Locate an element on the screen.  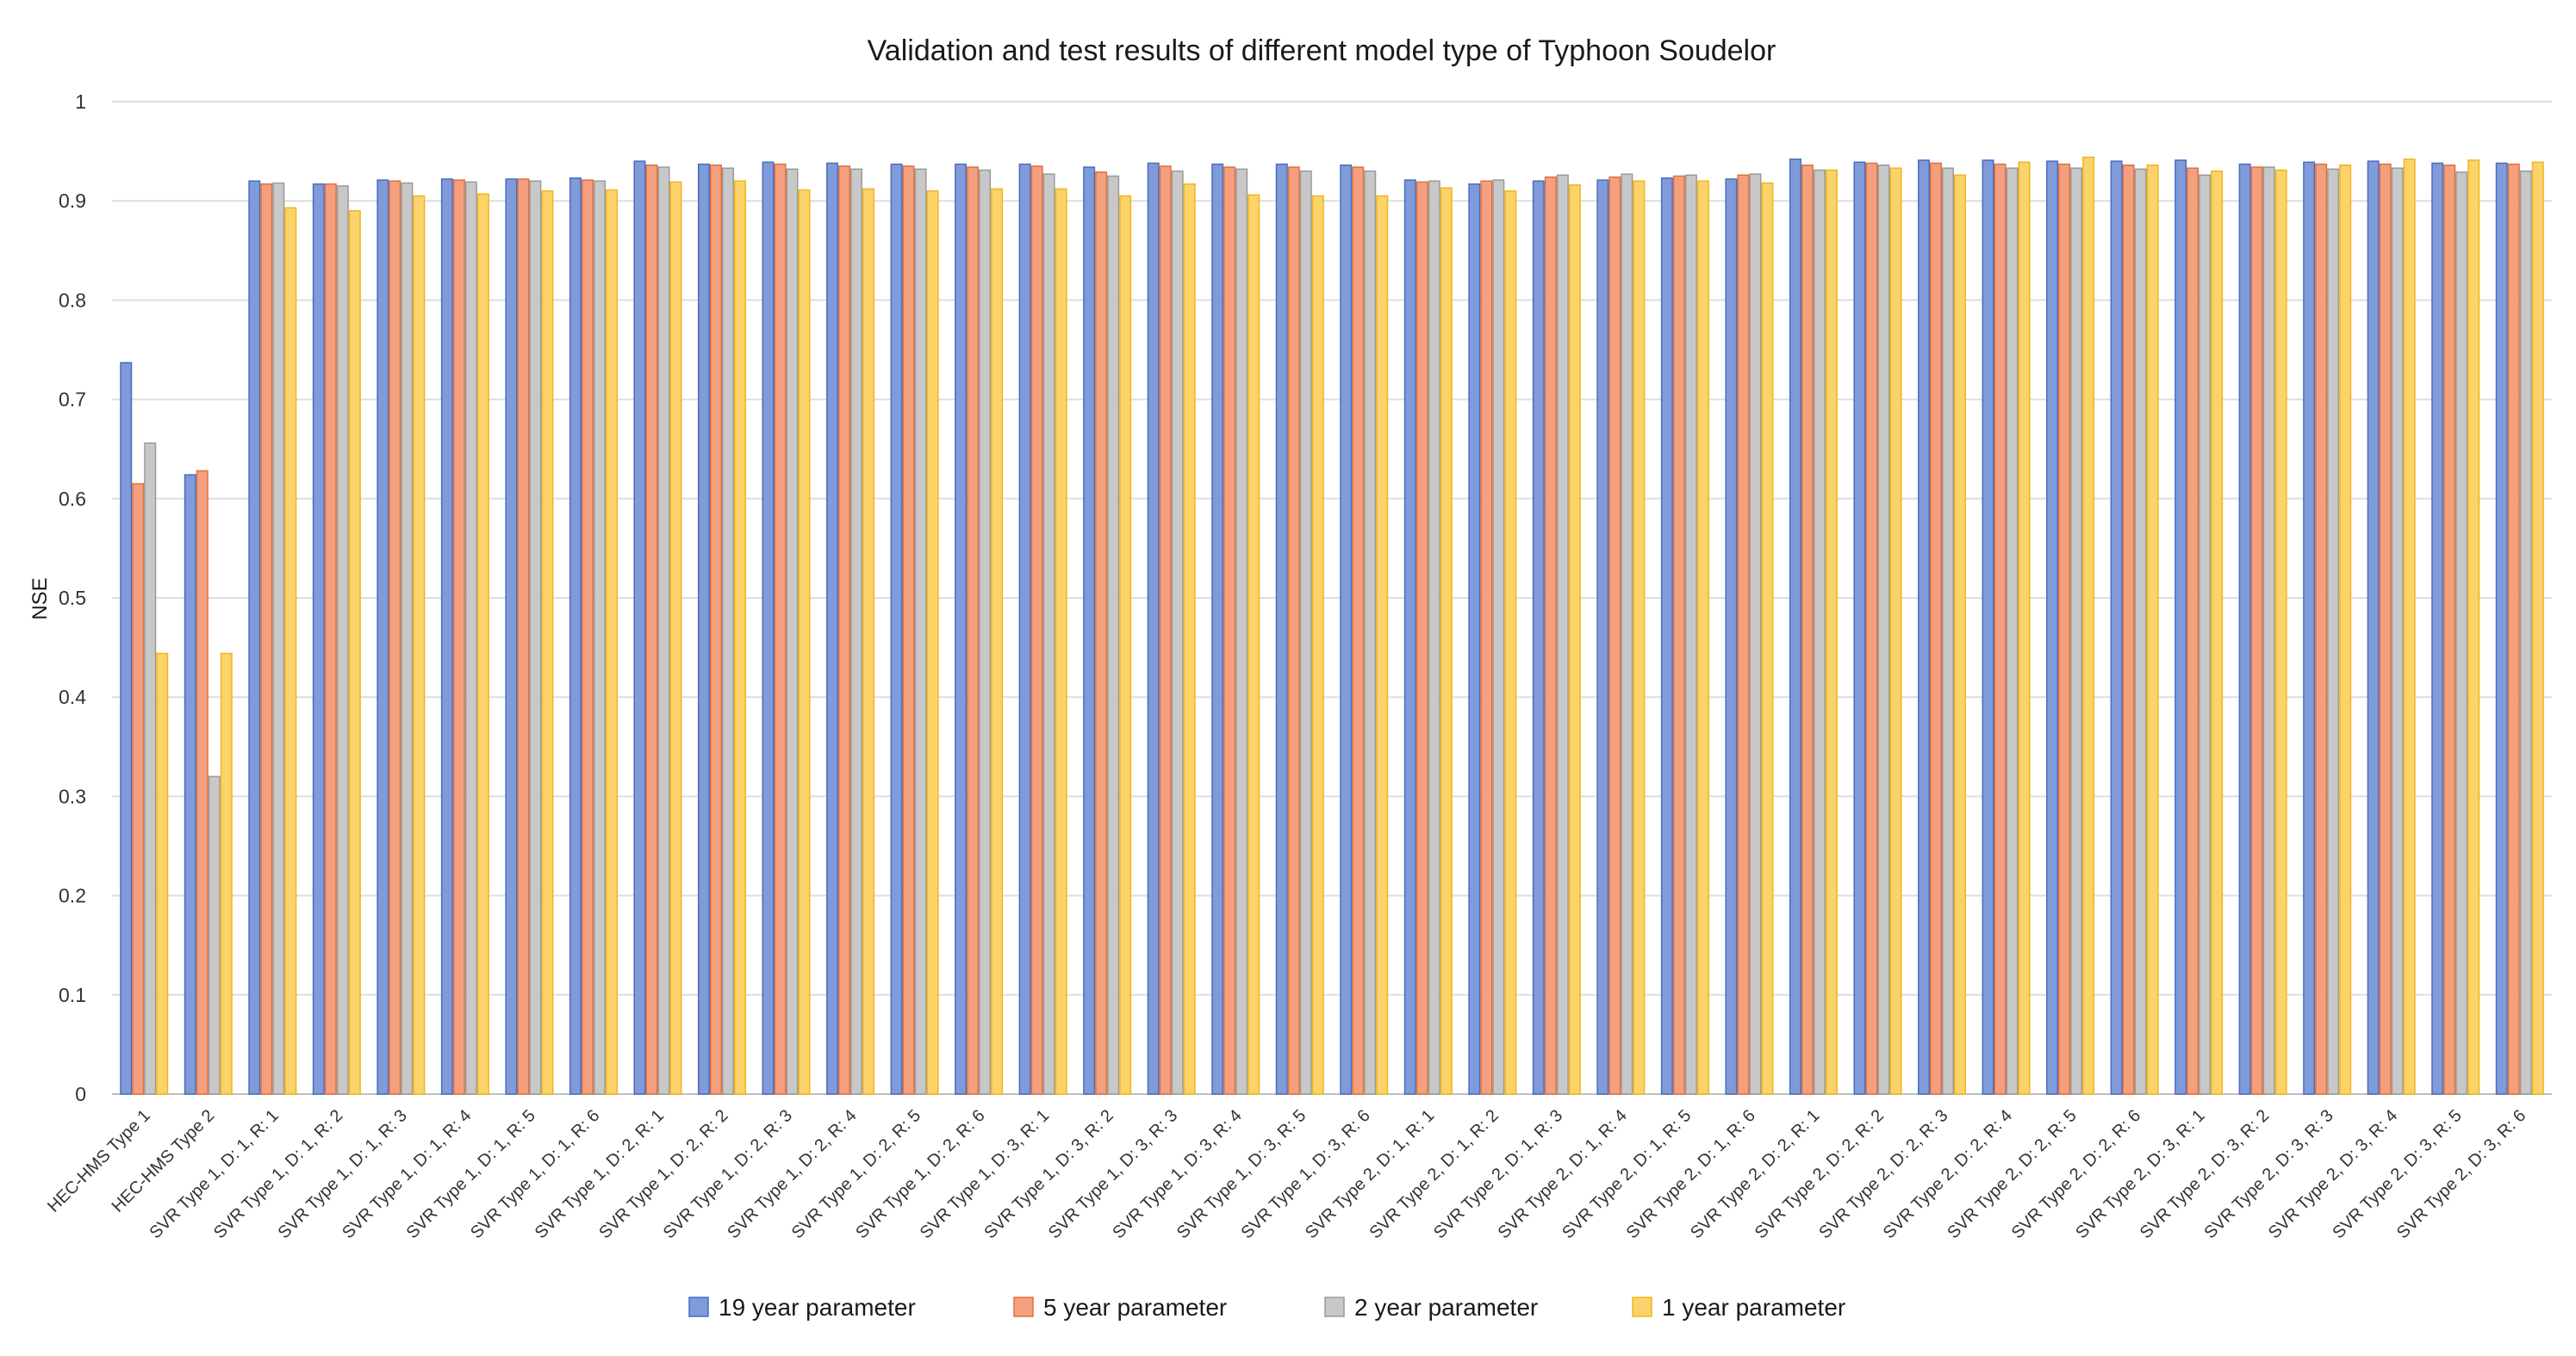
x-tick-label: SVR Type 2, D: 3, R: 5 is located at coordinates (2397, 1174).